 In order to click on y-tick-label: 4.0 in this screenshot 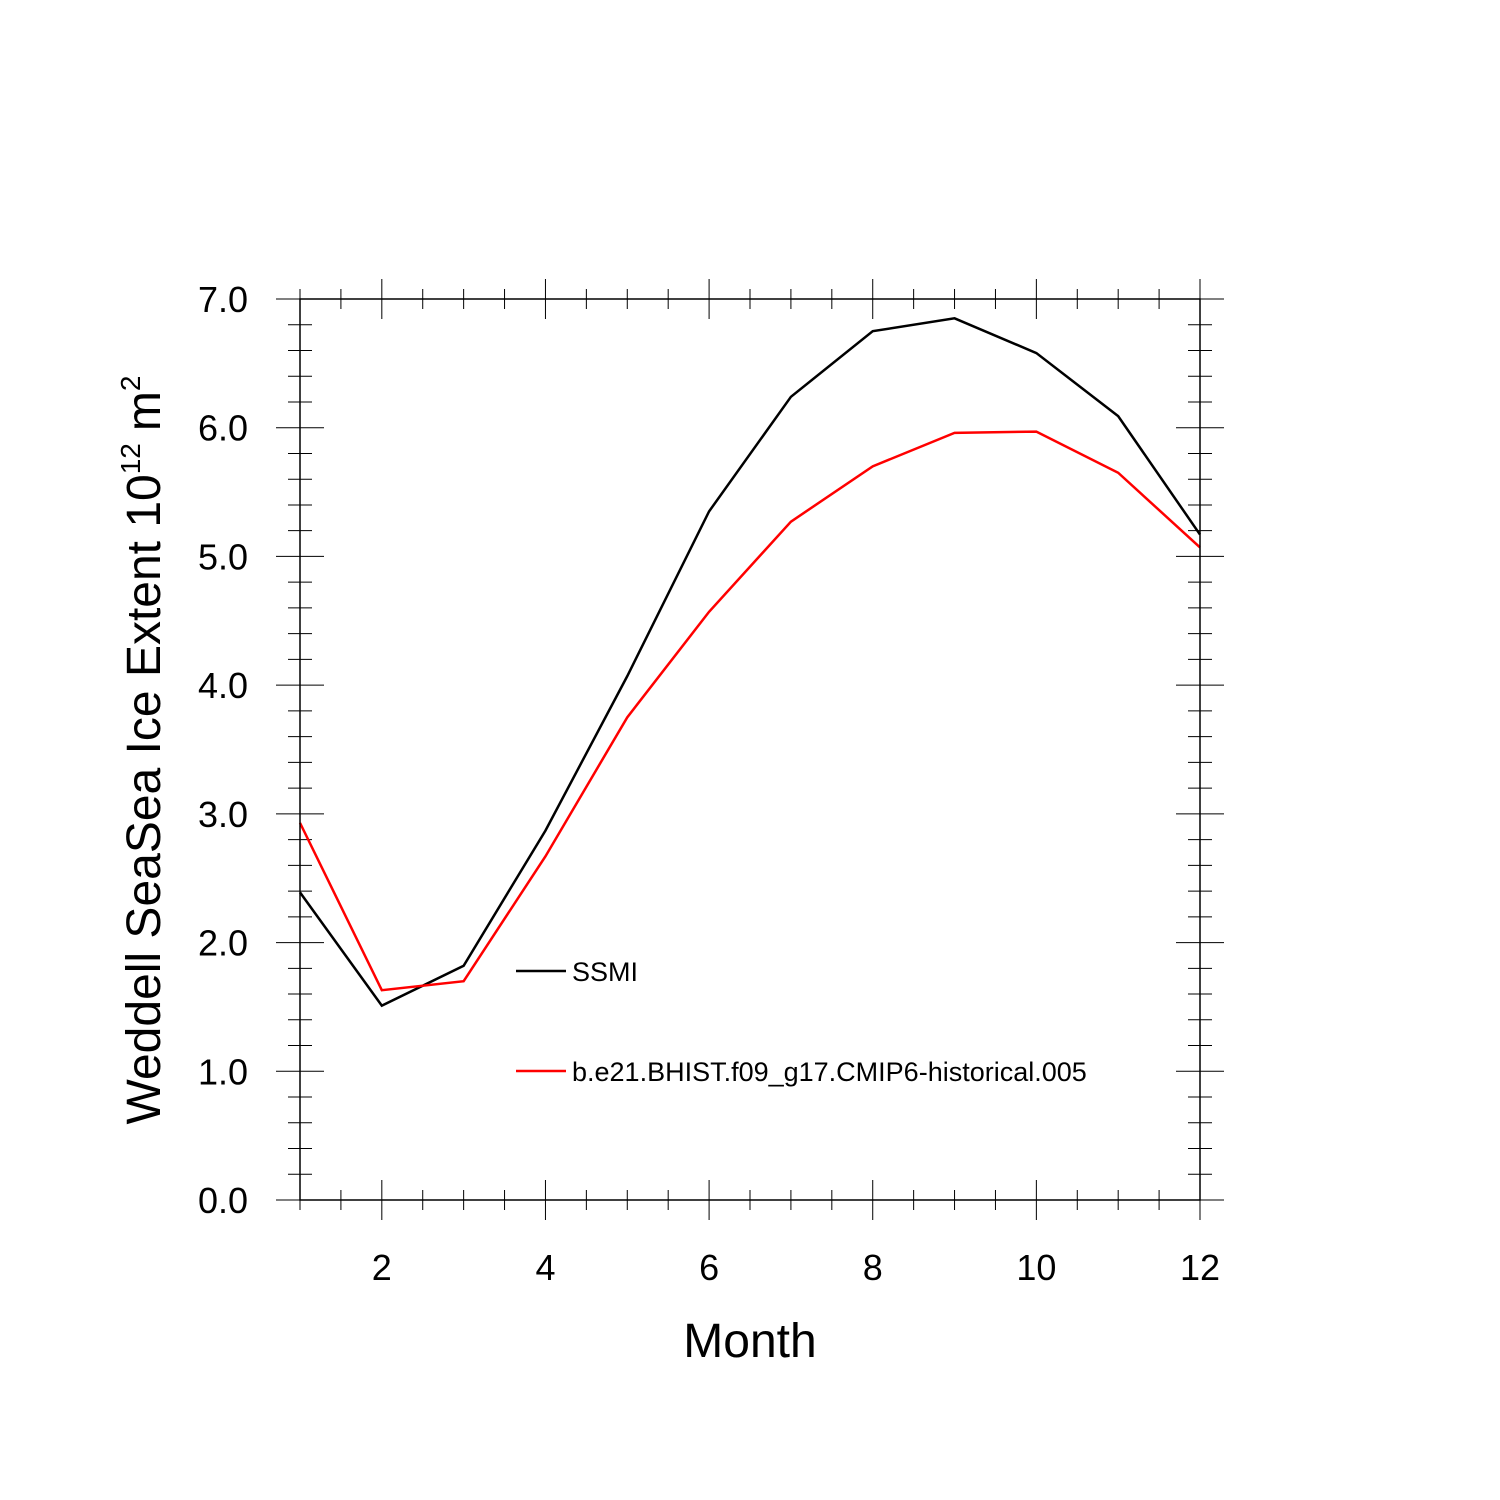, I will do `click(223, 685)`.